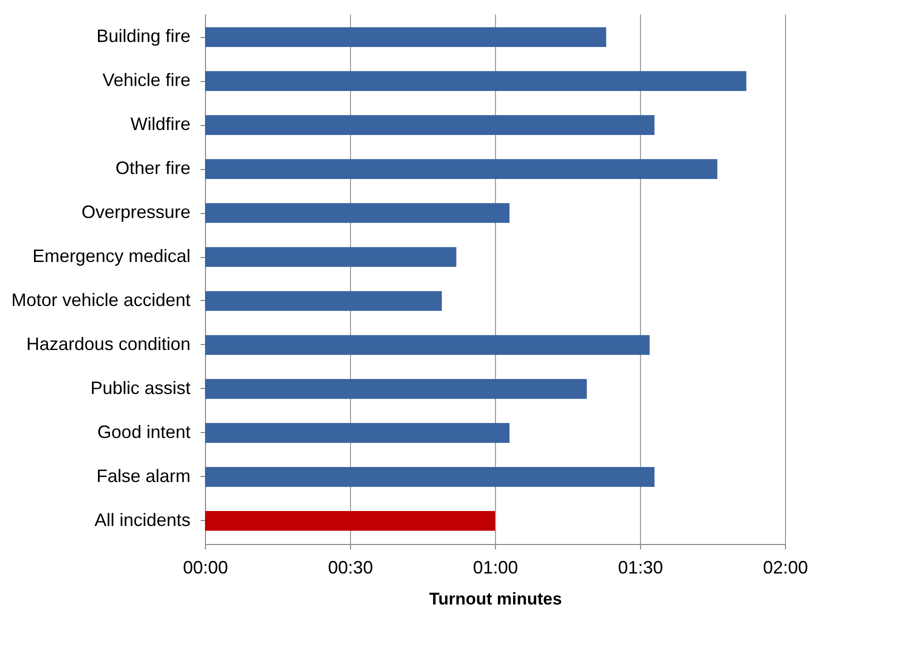 This screenshot has width=899, height=654. What do you see at coordinates (160, 124) in the screenshot?
I see `y-tick-label: Wildfire` at bounding box center [160, 124].